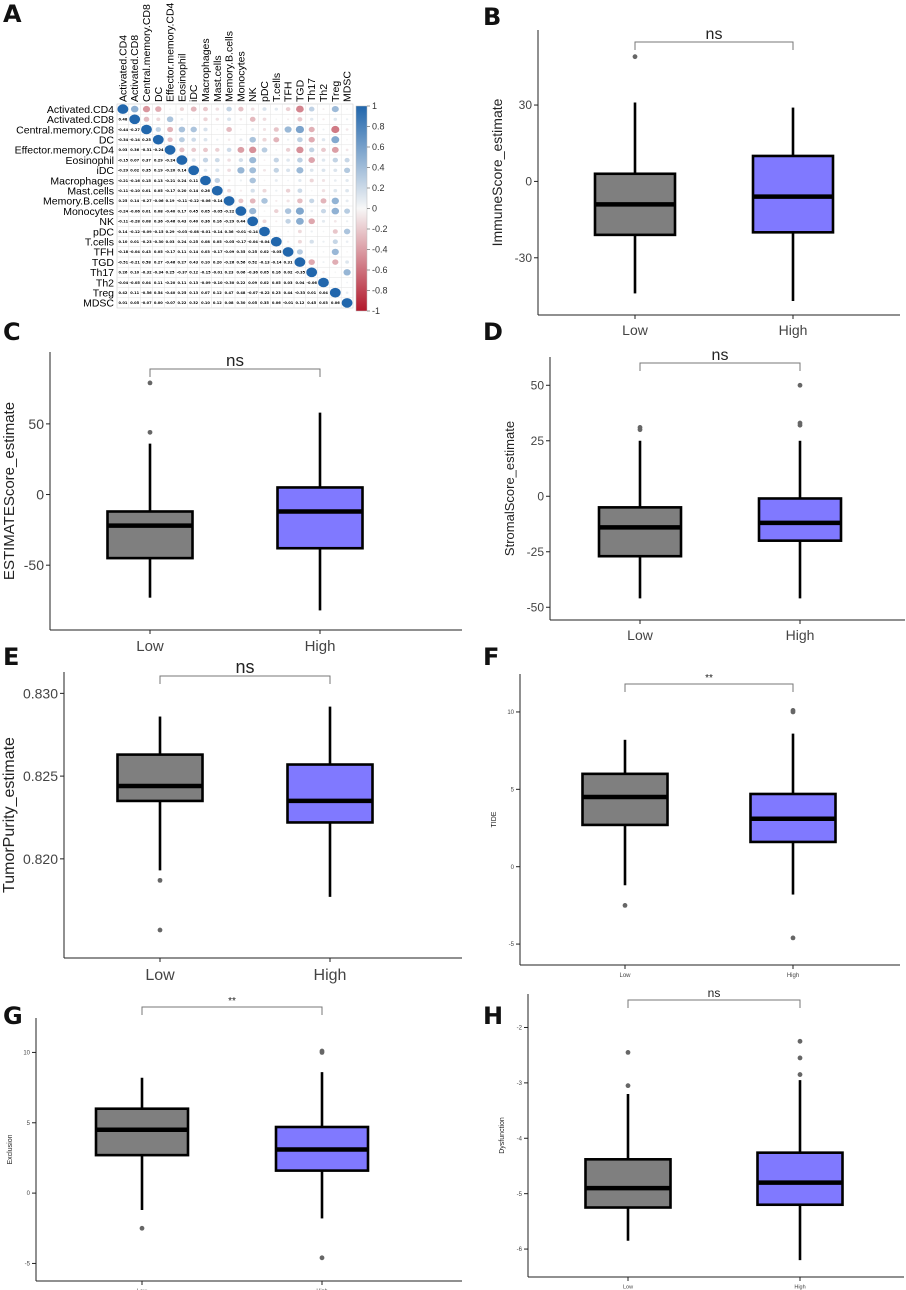  I want to click on corr-value: 0.05, so click(158, 252).